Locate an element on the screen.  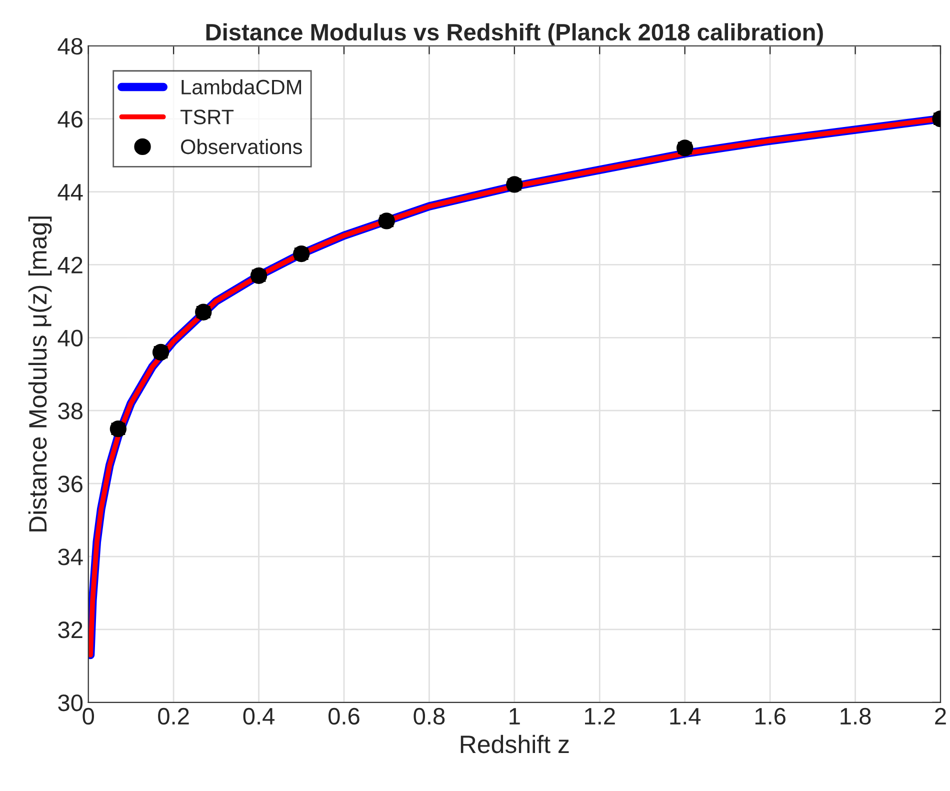
x-tick-label: 0.2 is located at coordinates (173, 716).